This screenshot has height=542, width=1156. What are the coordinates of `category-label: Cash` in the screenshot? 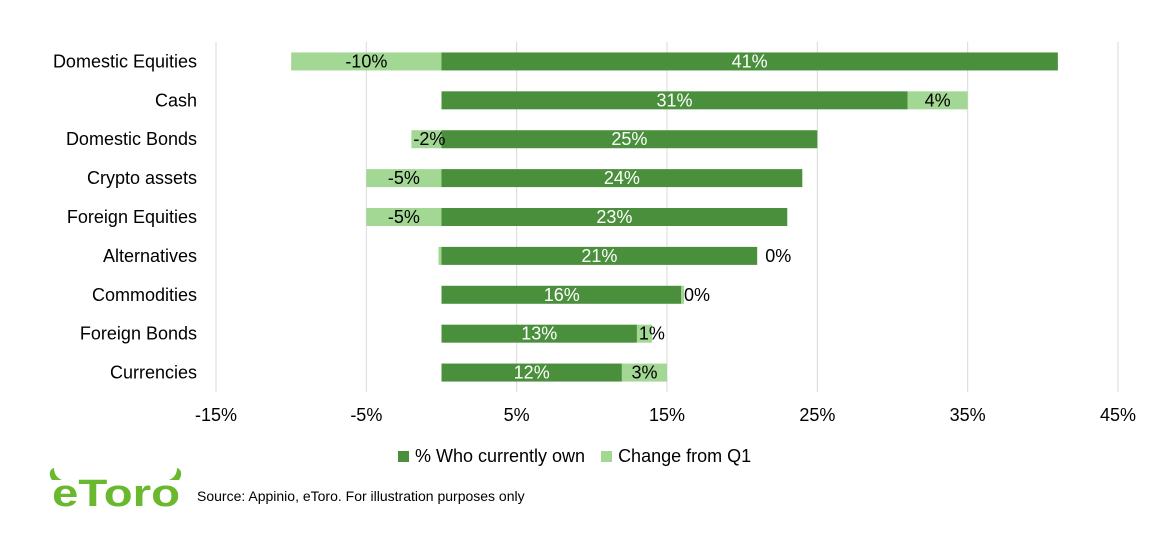 It's located at (176, 100).